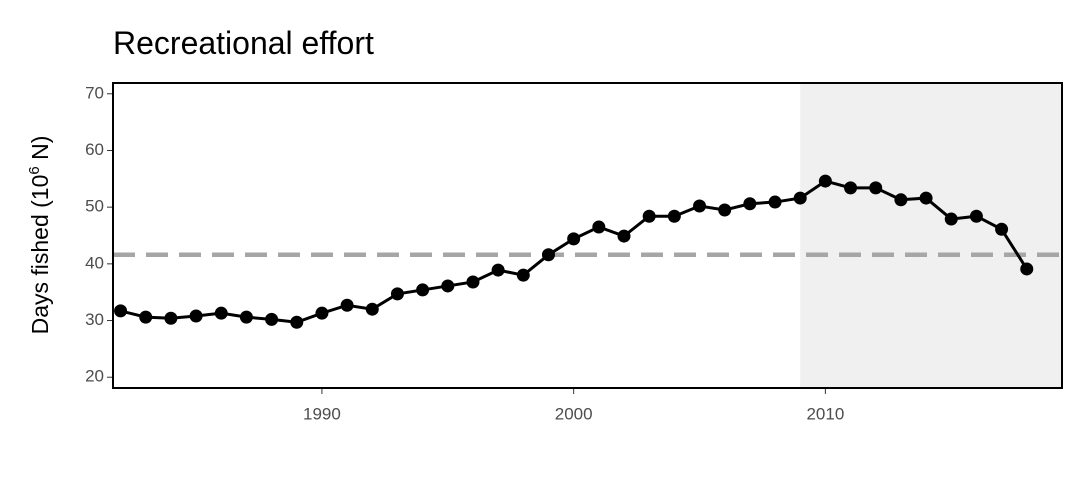 The height and width of the screenshot is (486, 1080). I want to click on x-tick-label: 2010, so click(825, 413).